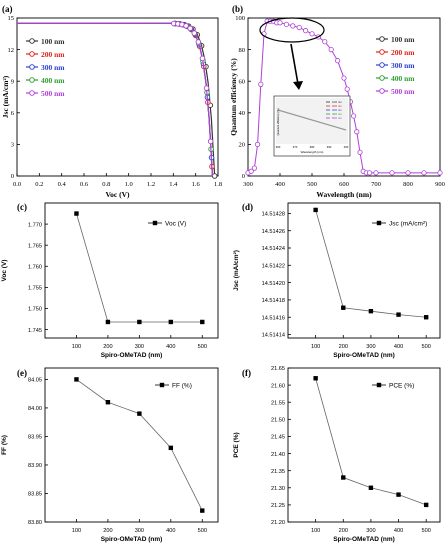  I want to click on y-tick-label: 80, so click(242, 50).